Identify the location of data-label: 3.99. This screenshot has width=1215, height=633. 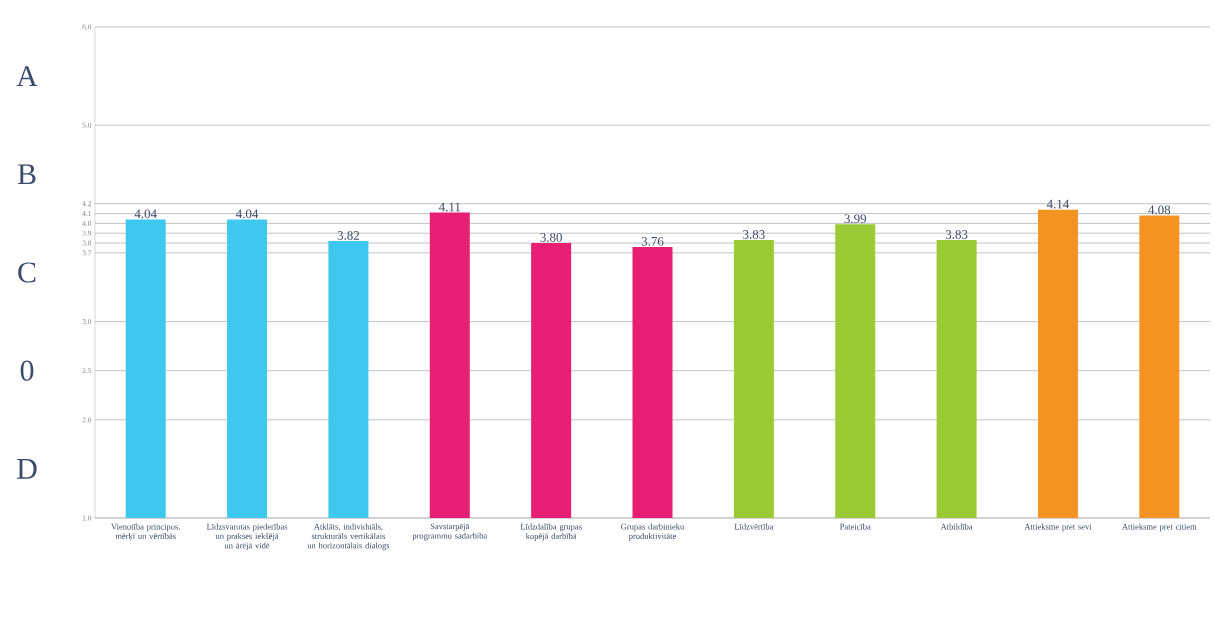
(855, 219).